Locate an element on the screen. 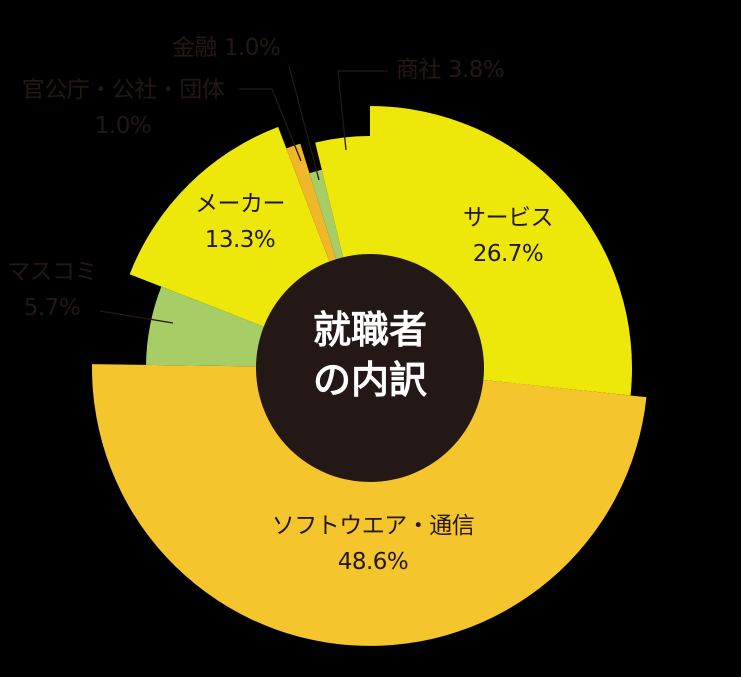  label-masscom: マスコミ 5.7% is located at coordinates (52, 290).